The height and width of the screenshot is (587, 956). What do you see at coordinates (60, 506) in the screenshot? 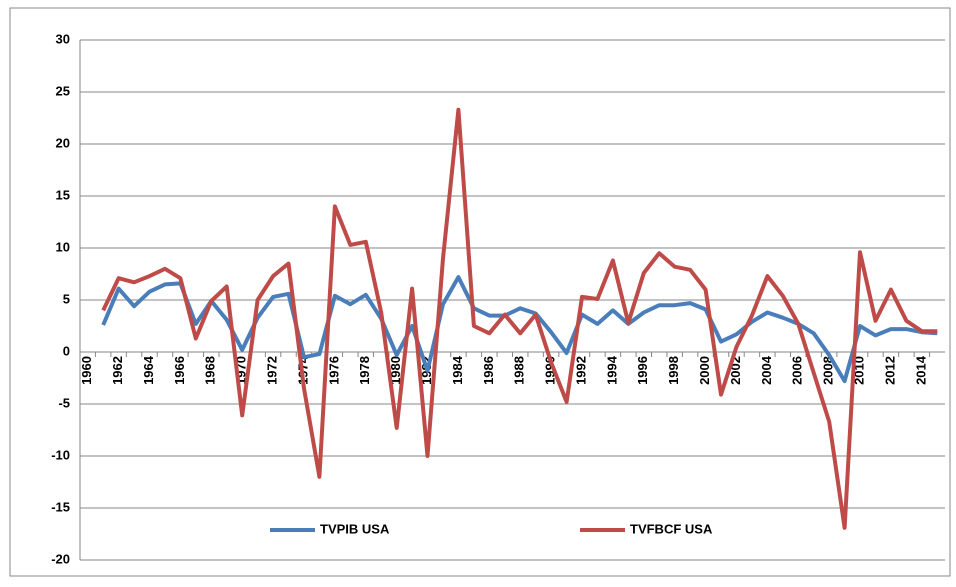
I see `y-tick-label: -15` at bounding box center [60, 506].